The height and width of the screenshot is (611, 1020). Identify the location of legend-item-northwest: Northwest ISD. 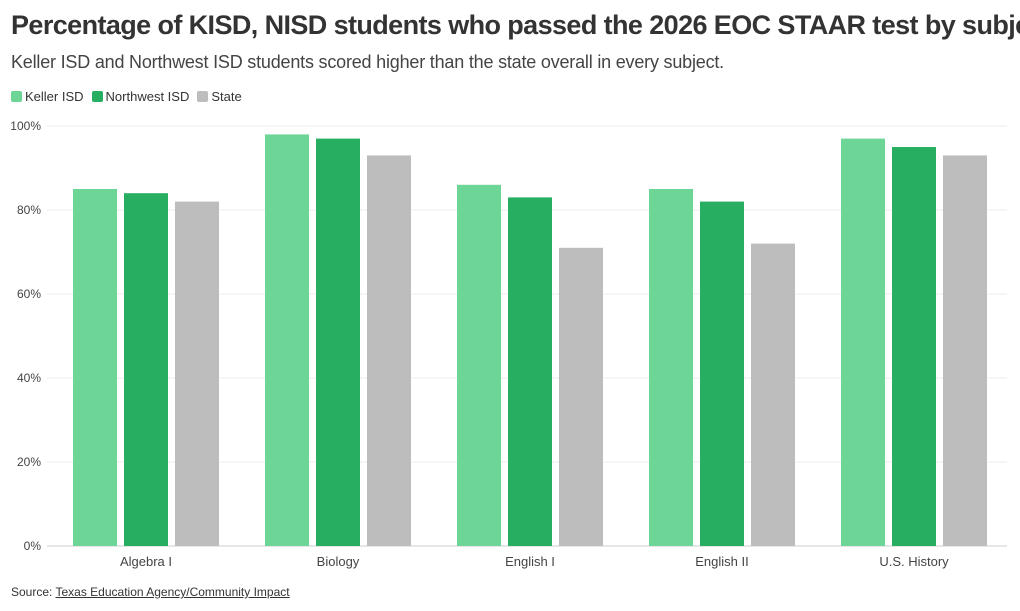
(140, 96).